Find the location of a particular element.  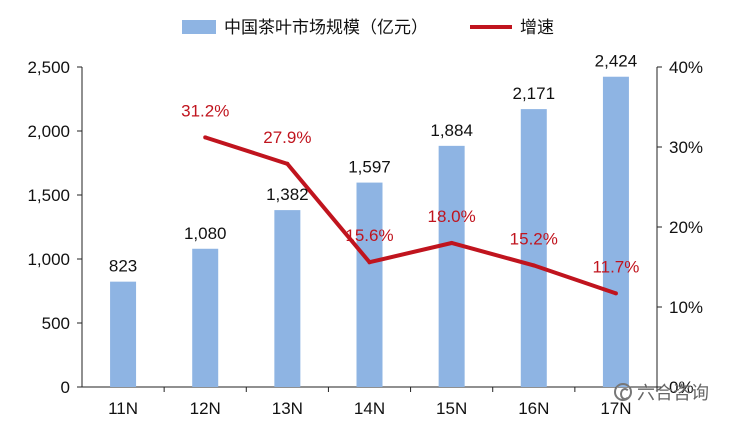

bar-value-label: 1,884 is located at coordinates (451, 130).